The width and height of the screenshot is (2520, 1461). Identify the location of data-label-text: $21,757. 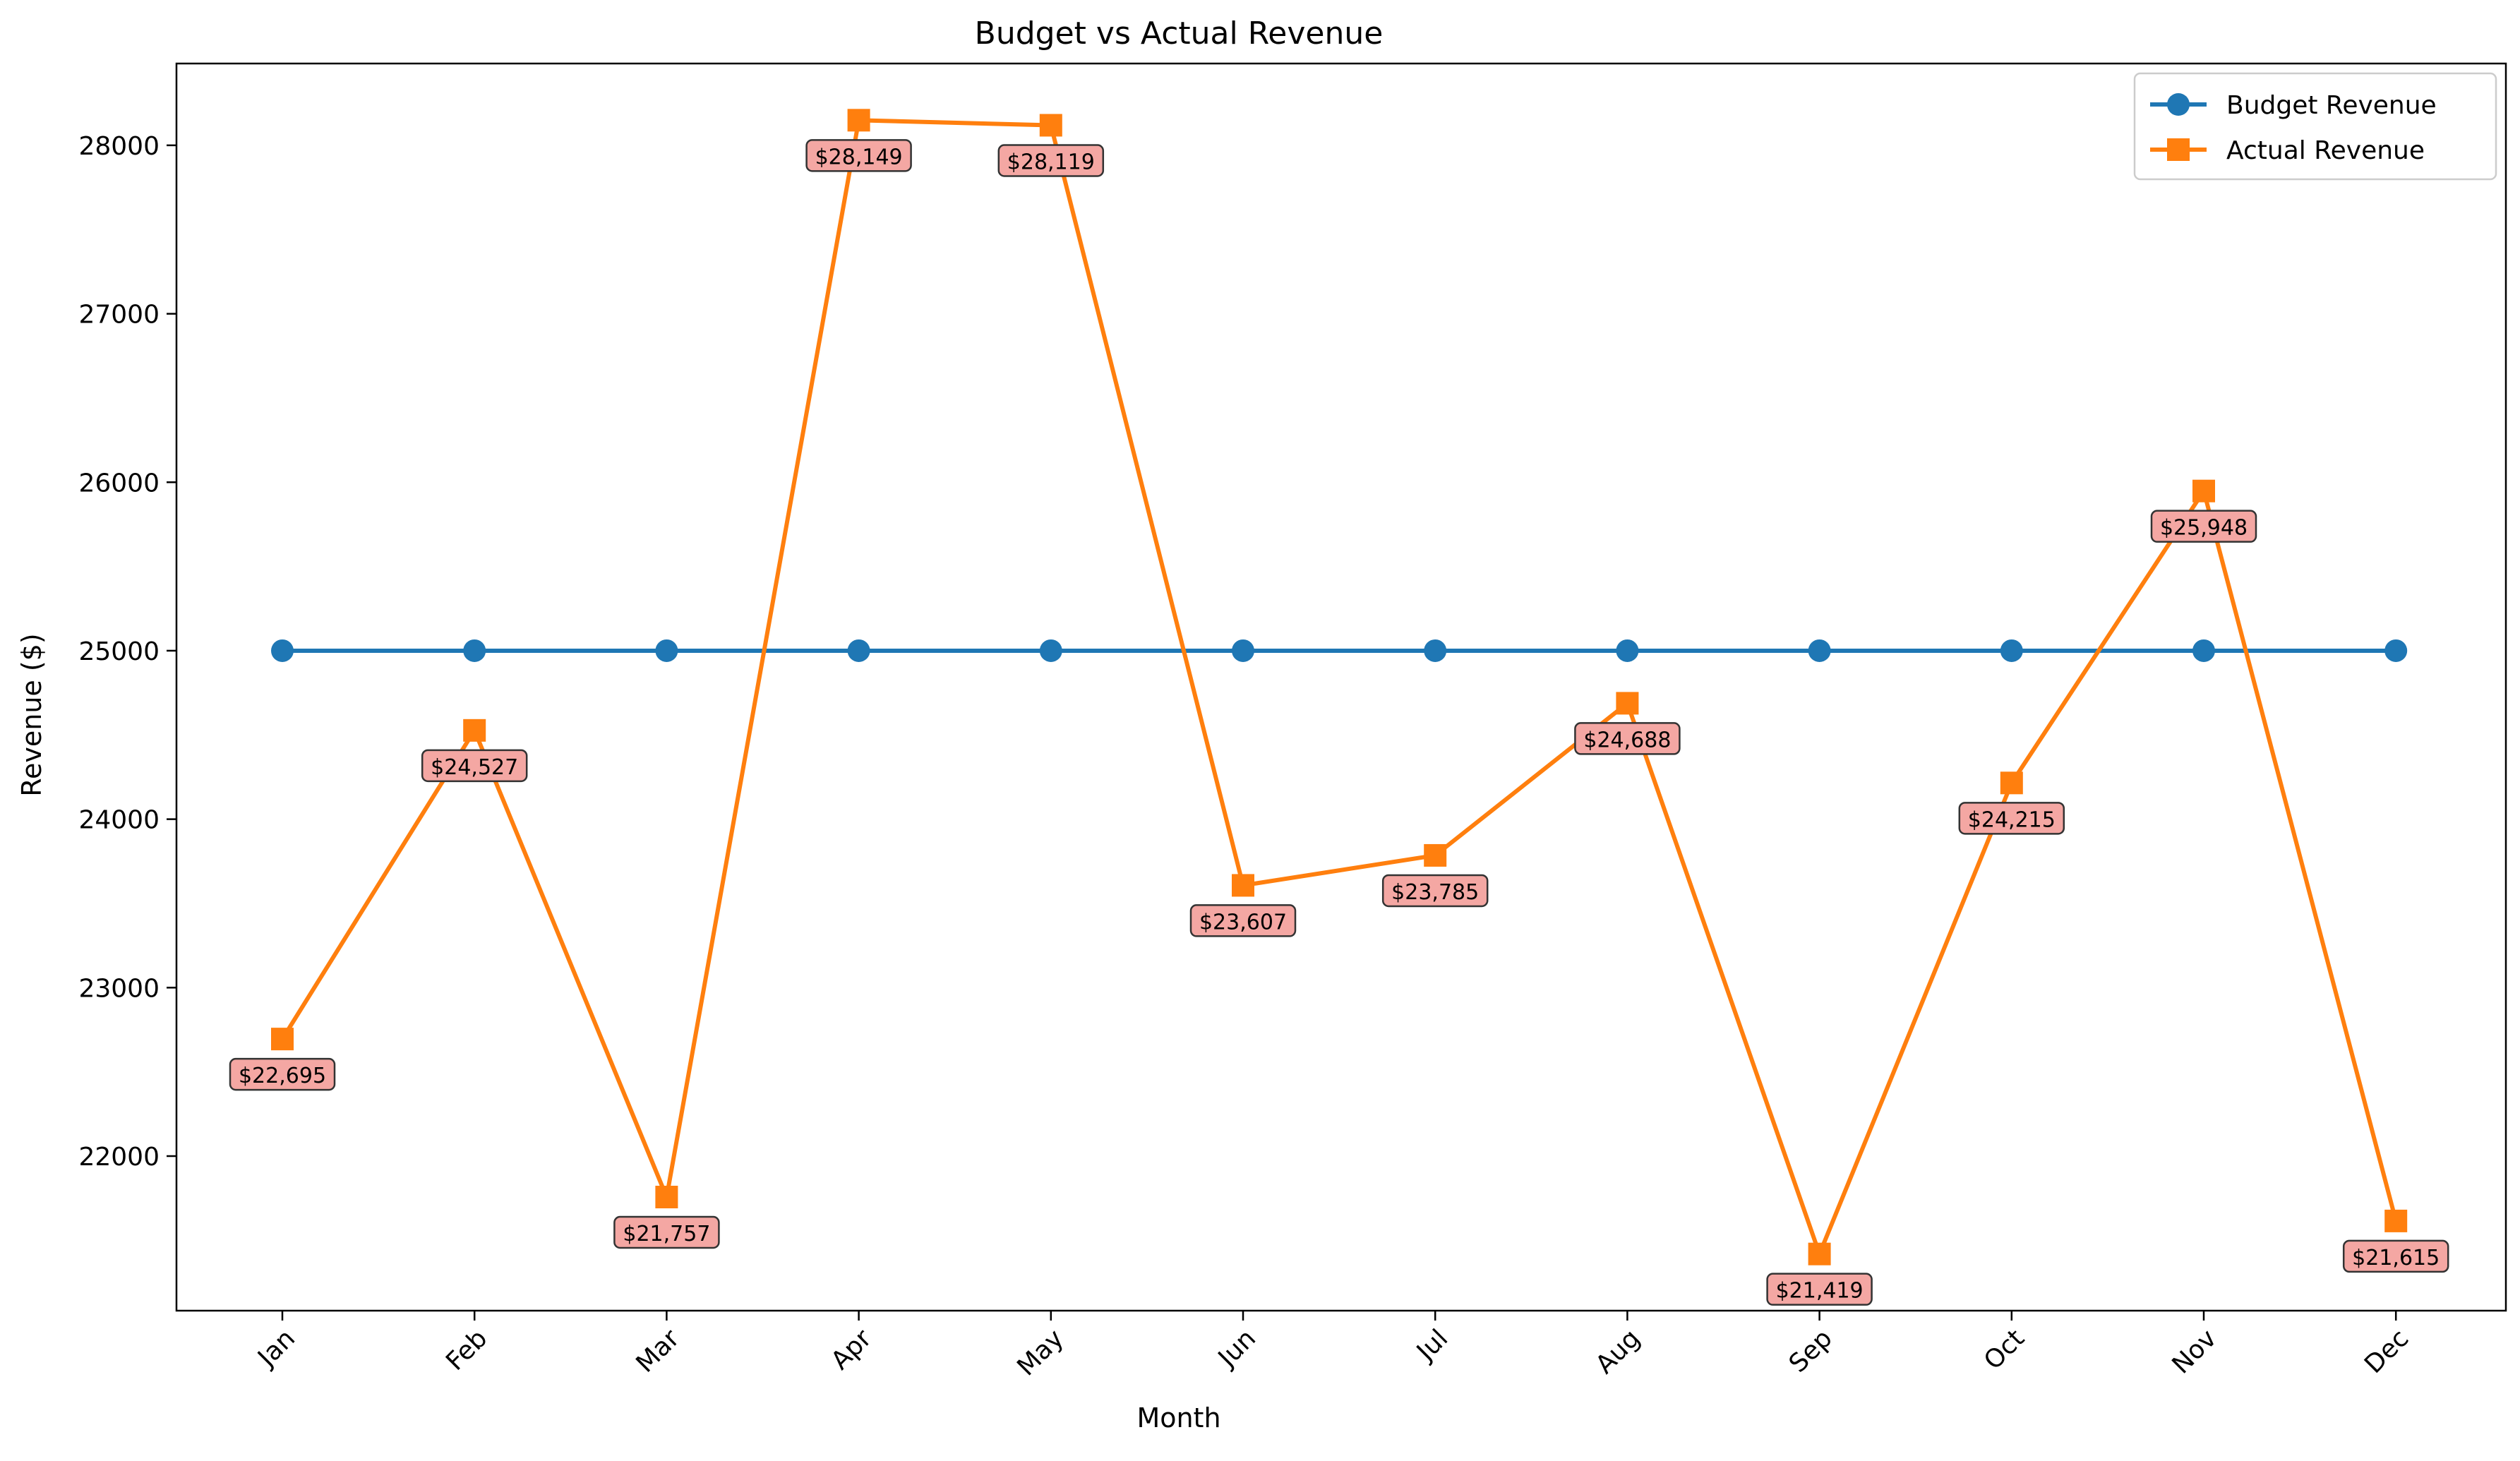
(667, 1234).